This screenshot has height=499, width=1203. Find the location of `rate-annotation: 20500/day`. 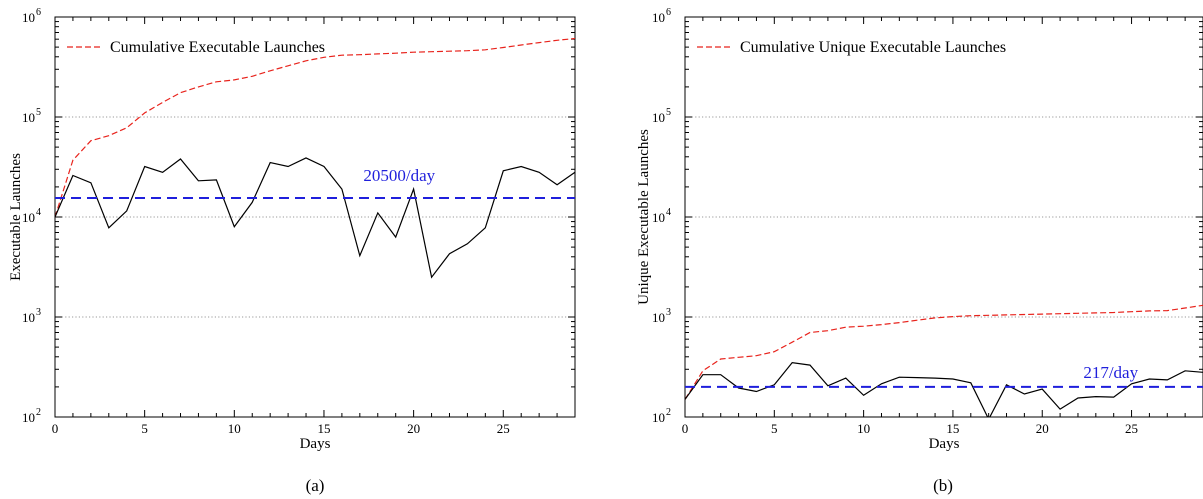

rate-annotation: 20500/day is located at coordinates (399, 175).